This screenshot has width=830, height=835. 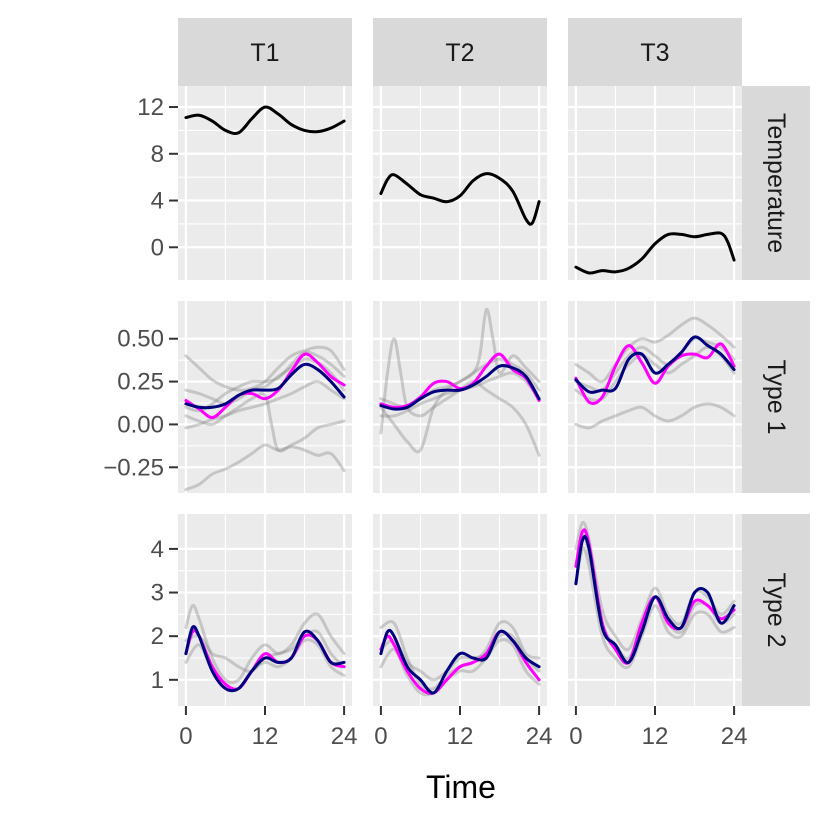 I want to click on row-strip-type-1: Type 1, so click(x=776, y=397).